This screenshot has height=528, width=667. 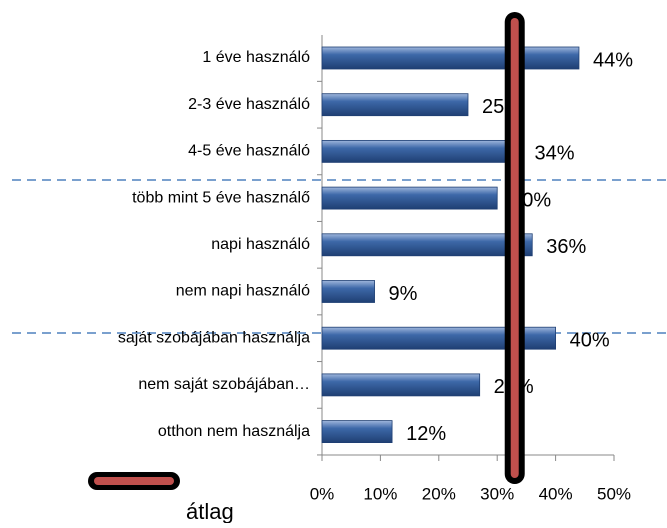 What do you see at coordinates (234, 431) in the screenshot?
I see `y-tick-label: otthon nem használja` at bounding box center [234, 431].